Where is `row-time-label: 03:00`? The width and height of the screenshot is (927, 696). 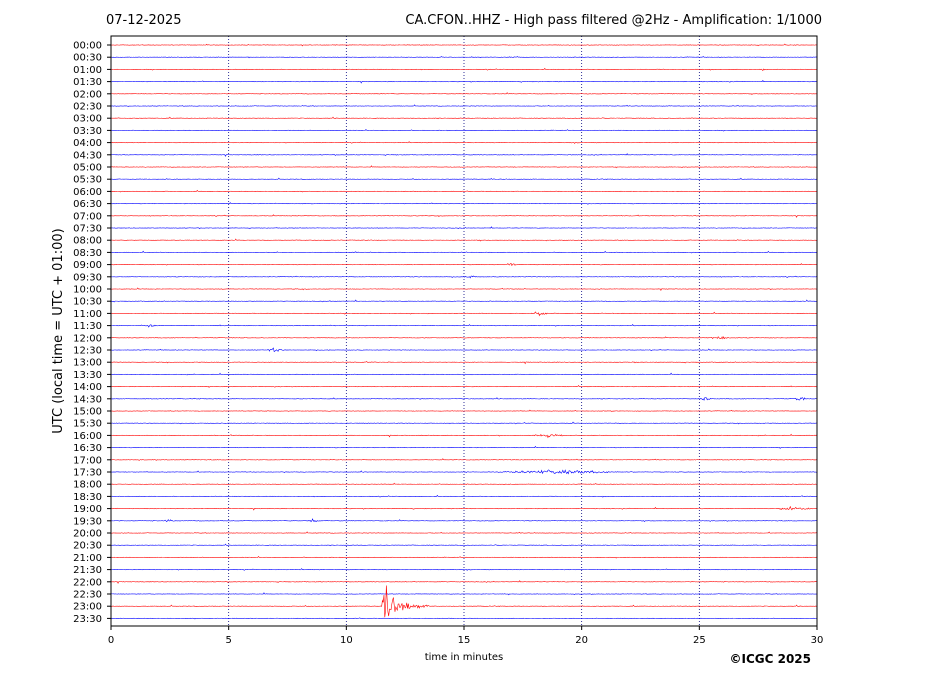
row-time-label: 03:00 is located at coordinates (87, 119).